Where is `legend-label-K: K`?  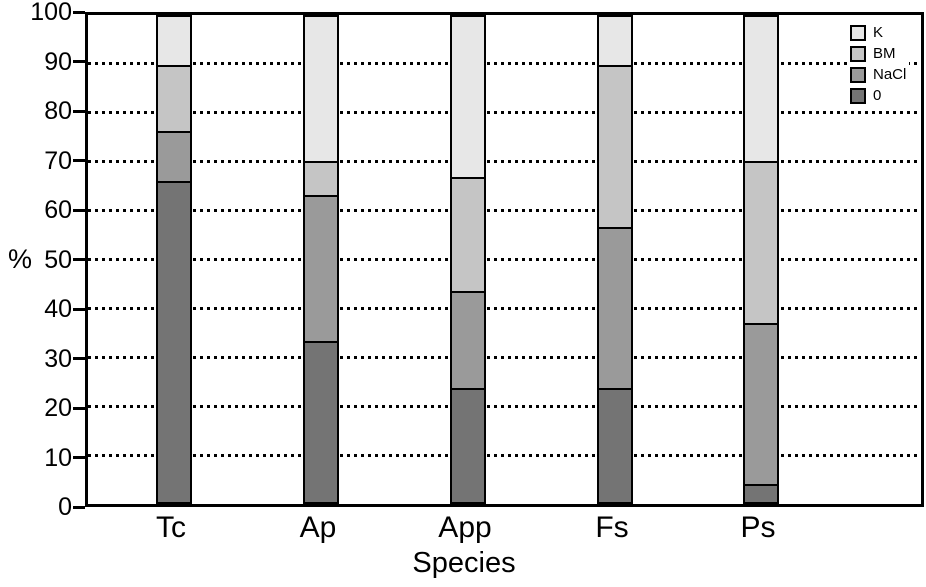
legend-label-K: K is located at coordinates (878, 32).